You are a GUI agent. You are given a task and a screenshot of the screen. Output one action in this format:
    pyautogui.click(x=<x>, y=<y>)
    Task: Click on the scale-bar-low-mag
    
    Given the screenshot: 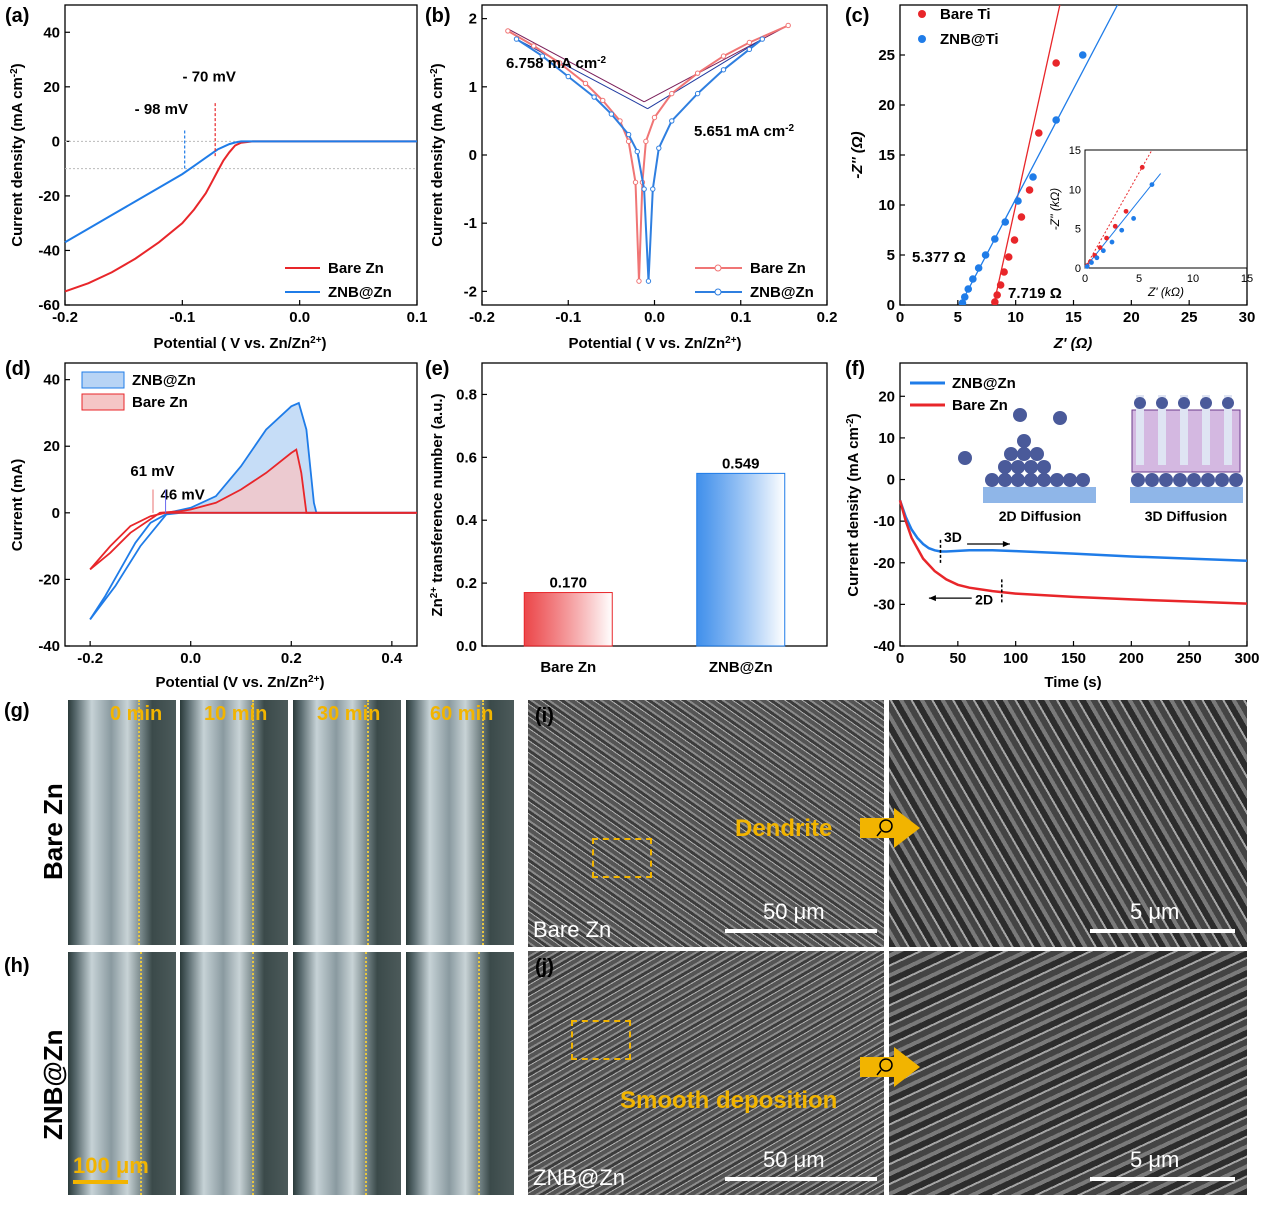 What is the action you would take?
    pyautogui.click(x=801, y=931)
    